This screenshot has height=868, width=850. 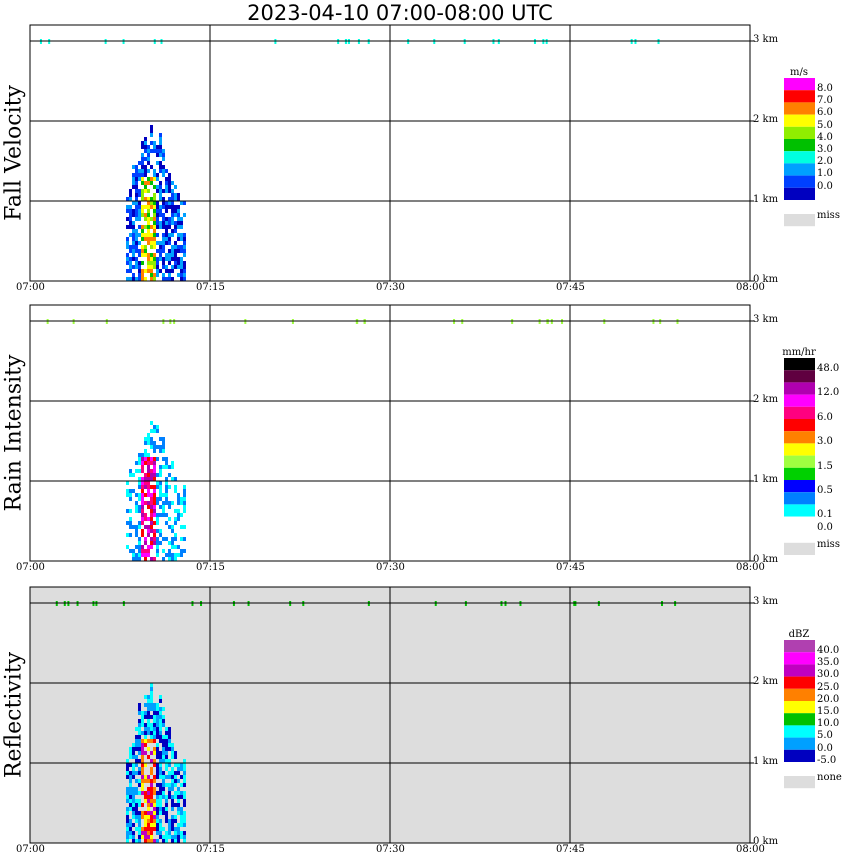 What do you see at coordinates (828, 724) in the screenshot?
I see `scale-label: 10.0` at bounding box center [828, 724].